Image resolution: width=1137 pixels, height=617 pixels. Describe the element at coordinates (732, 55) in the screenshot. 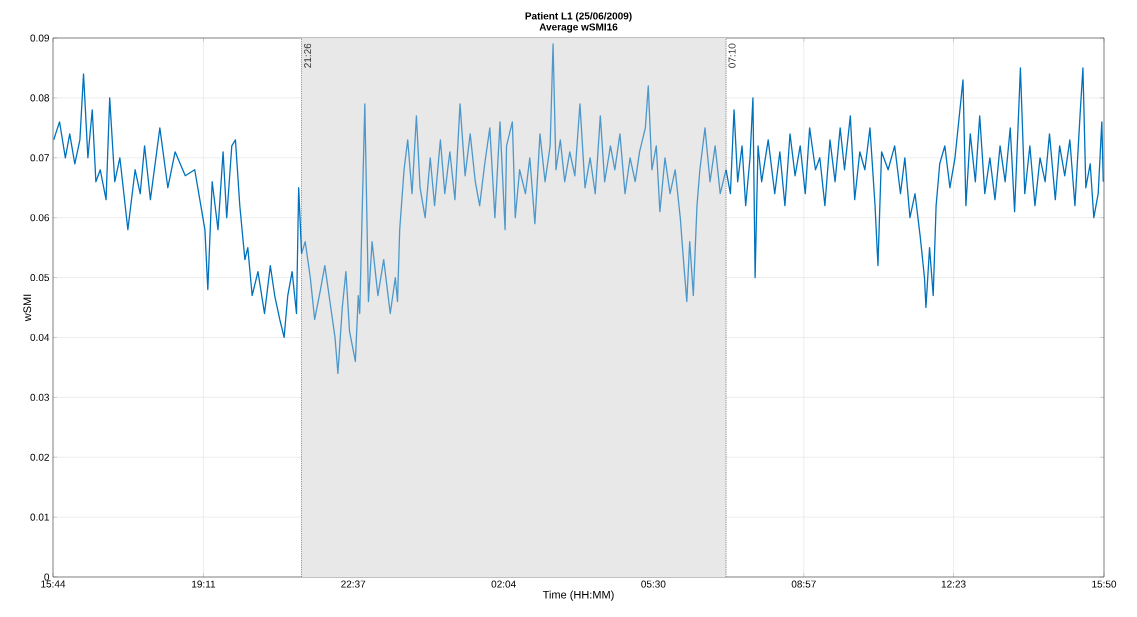

I see `ref-line-label: 07:10` at that location.